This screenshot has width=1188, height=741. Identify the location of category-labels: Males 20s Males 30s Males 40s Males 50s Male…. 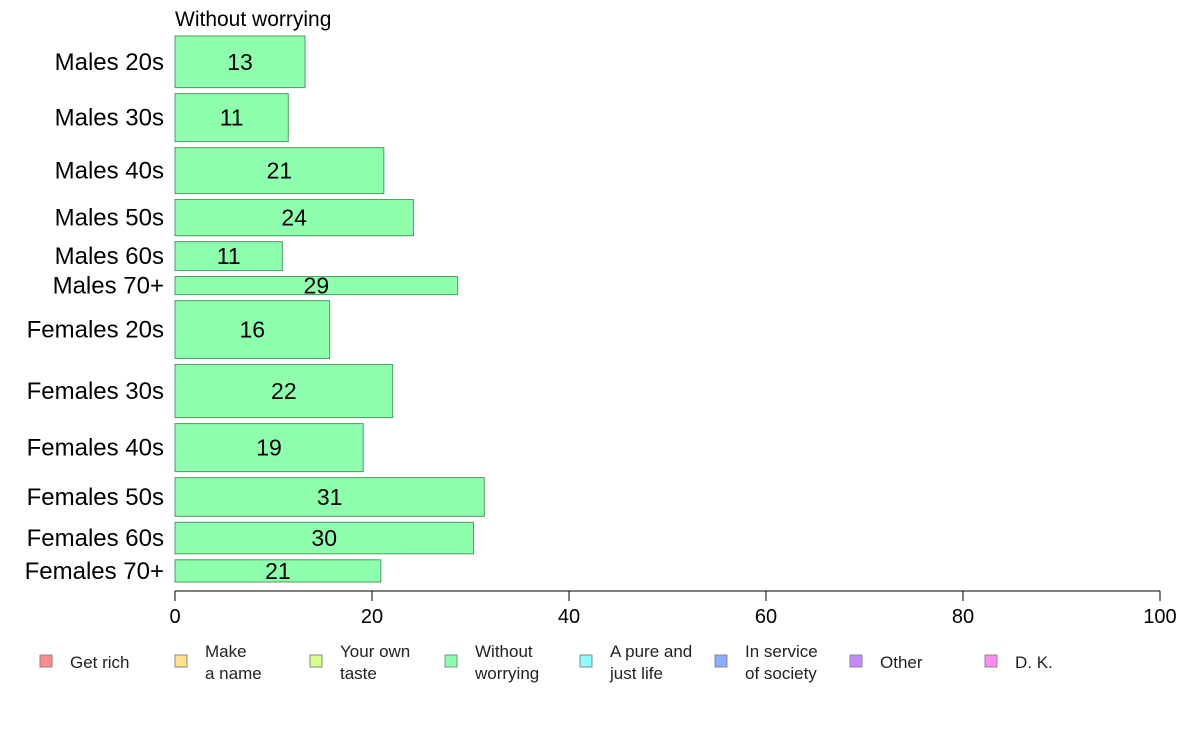
(94, 317).